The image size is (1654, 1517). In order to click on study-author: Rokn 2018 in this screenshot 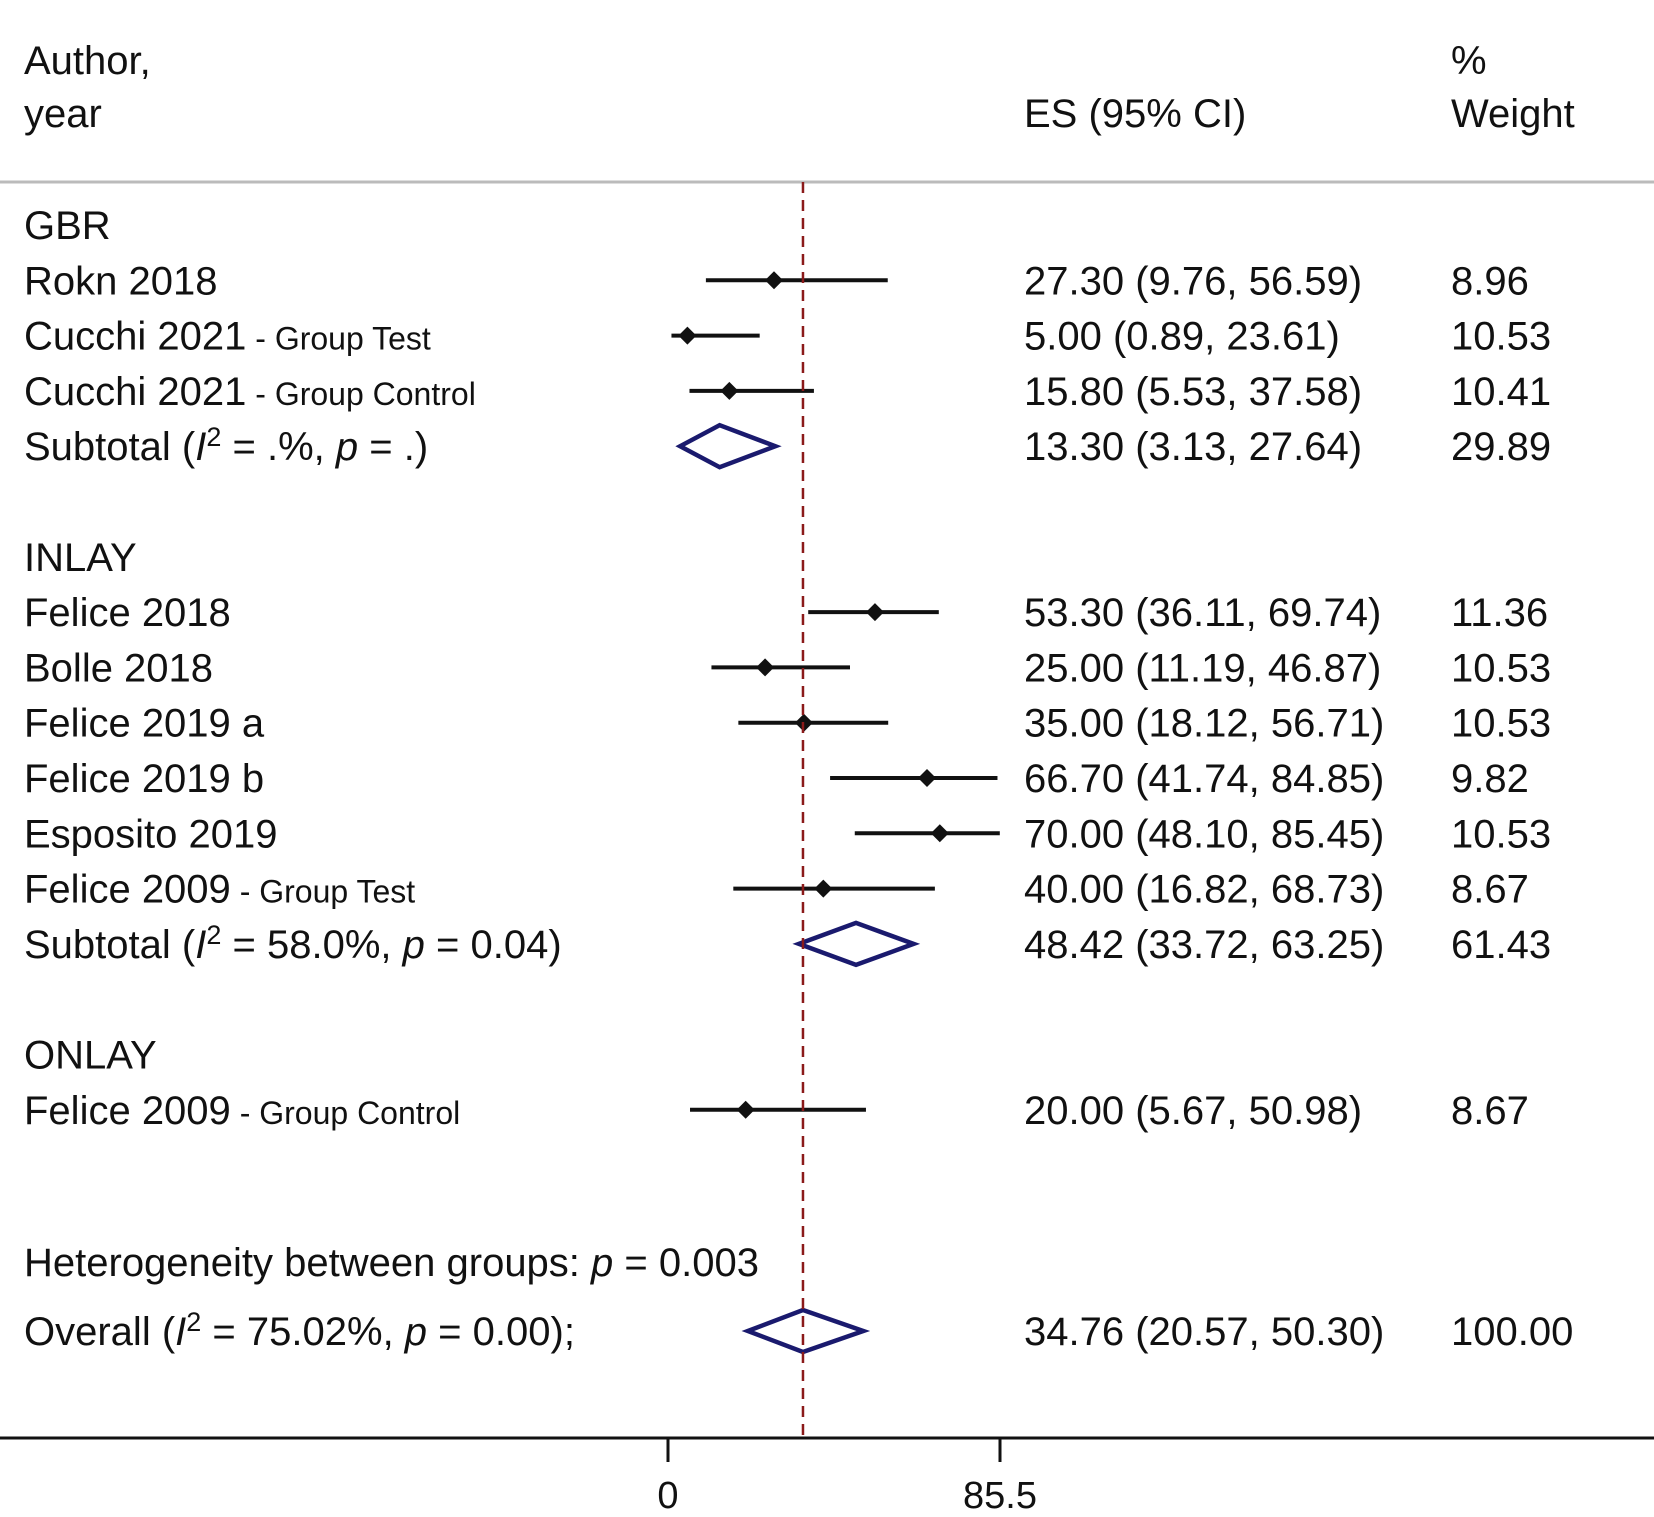, I will do `click(120, 281)`.